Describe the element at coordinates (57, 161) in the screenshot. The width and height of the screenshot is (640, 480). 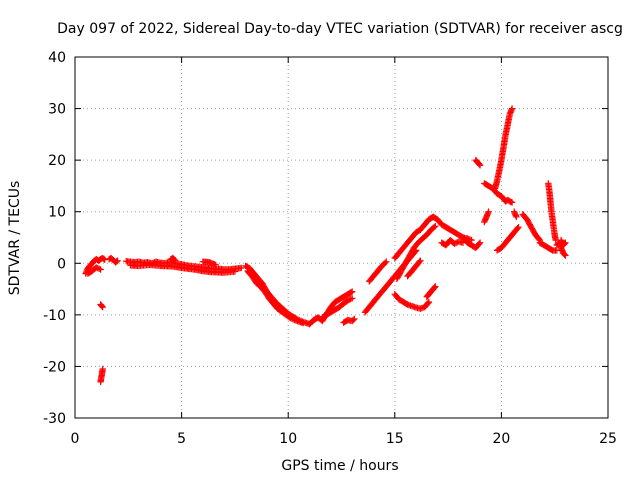
I see `y-tick-label: 20` at that location.